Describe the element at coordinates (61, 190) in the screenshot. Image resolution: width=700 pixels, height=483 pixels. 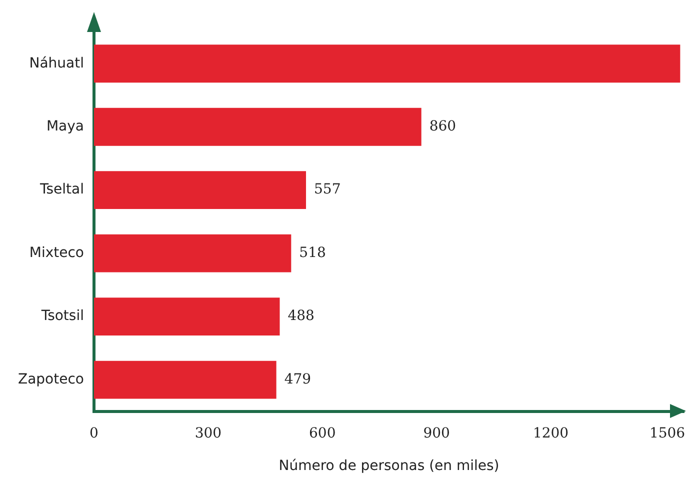
I see `y-tick-label: Tseltal` at that location.